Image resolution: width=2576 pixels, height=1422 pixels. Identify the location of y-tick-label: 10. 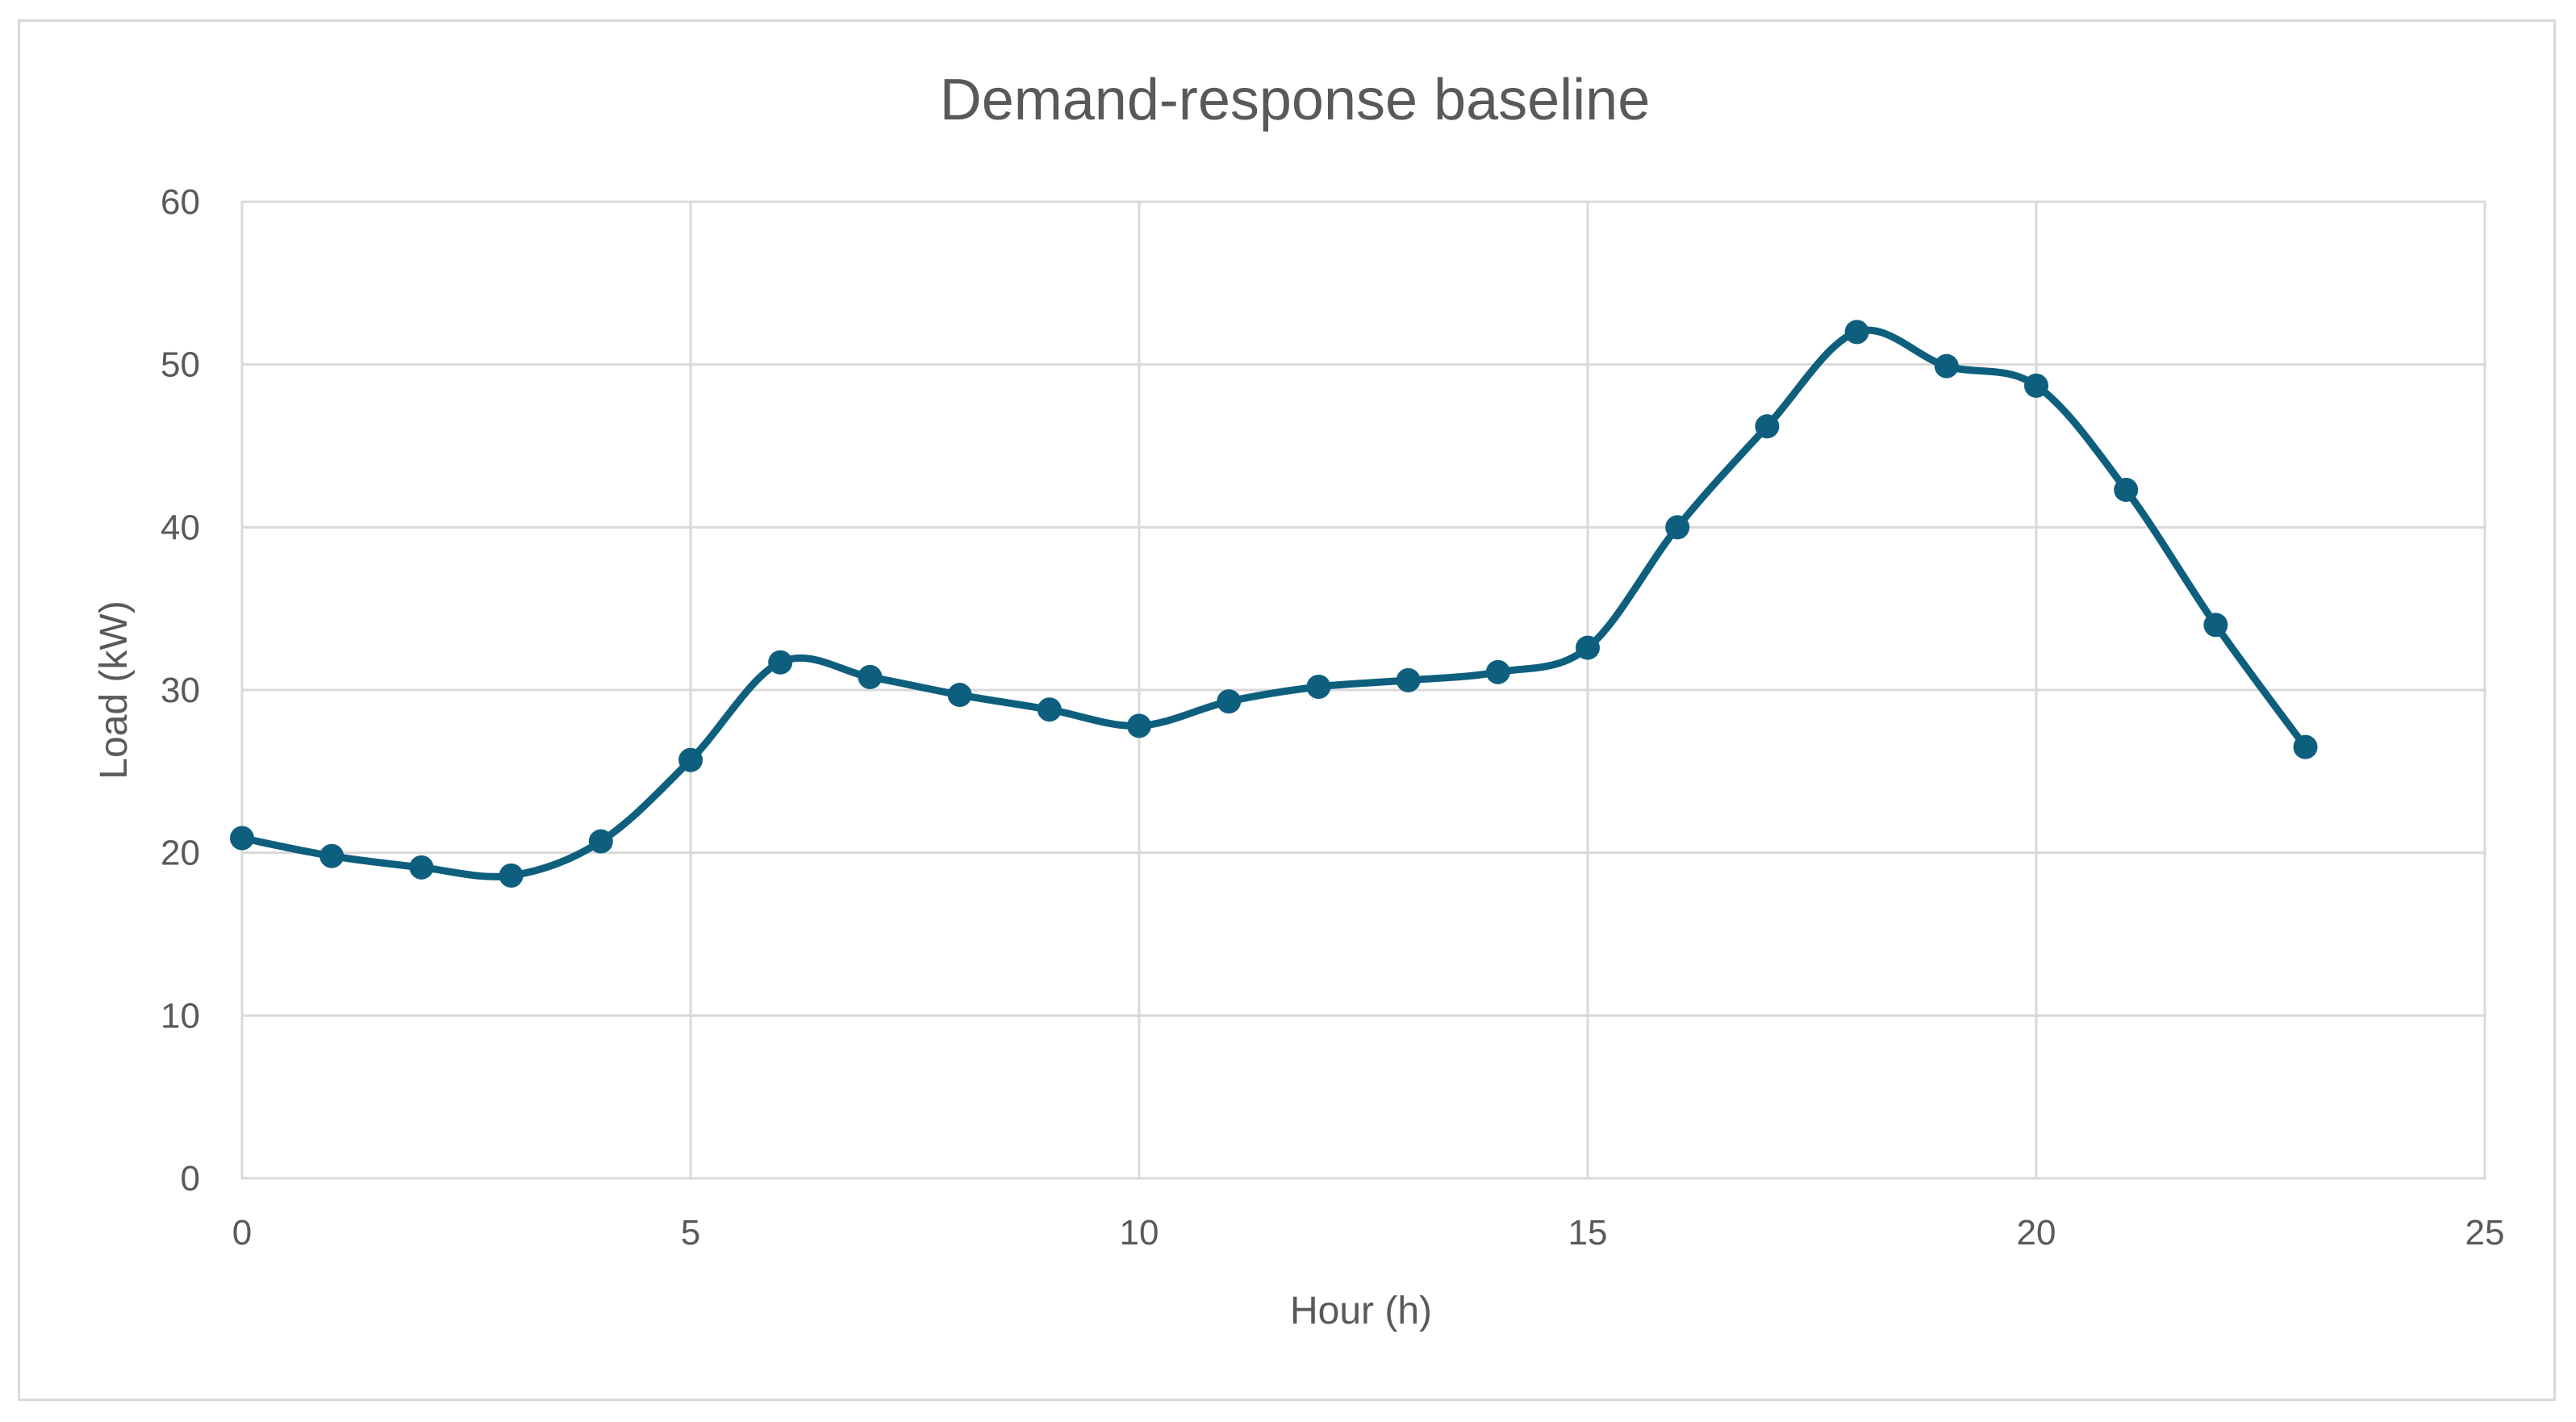
(180, 1015).